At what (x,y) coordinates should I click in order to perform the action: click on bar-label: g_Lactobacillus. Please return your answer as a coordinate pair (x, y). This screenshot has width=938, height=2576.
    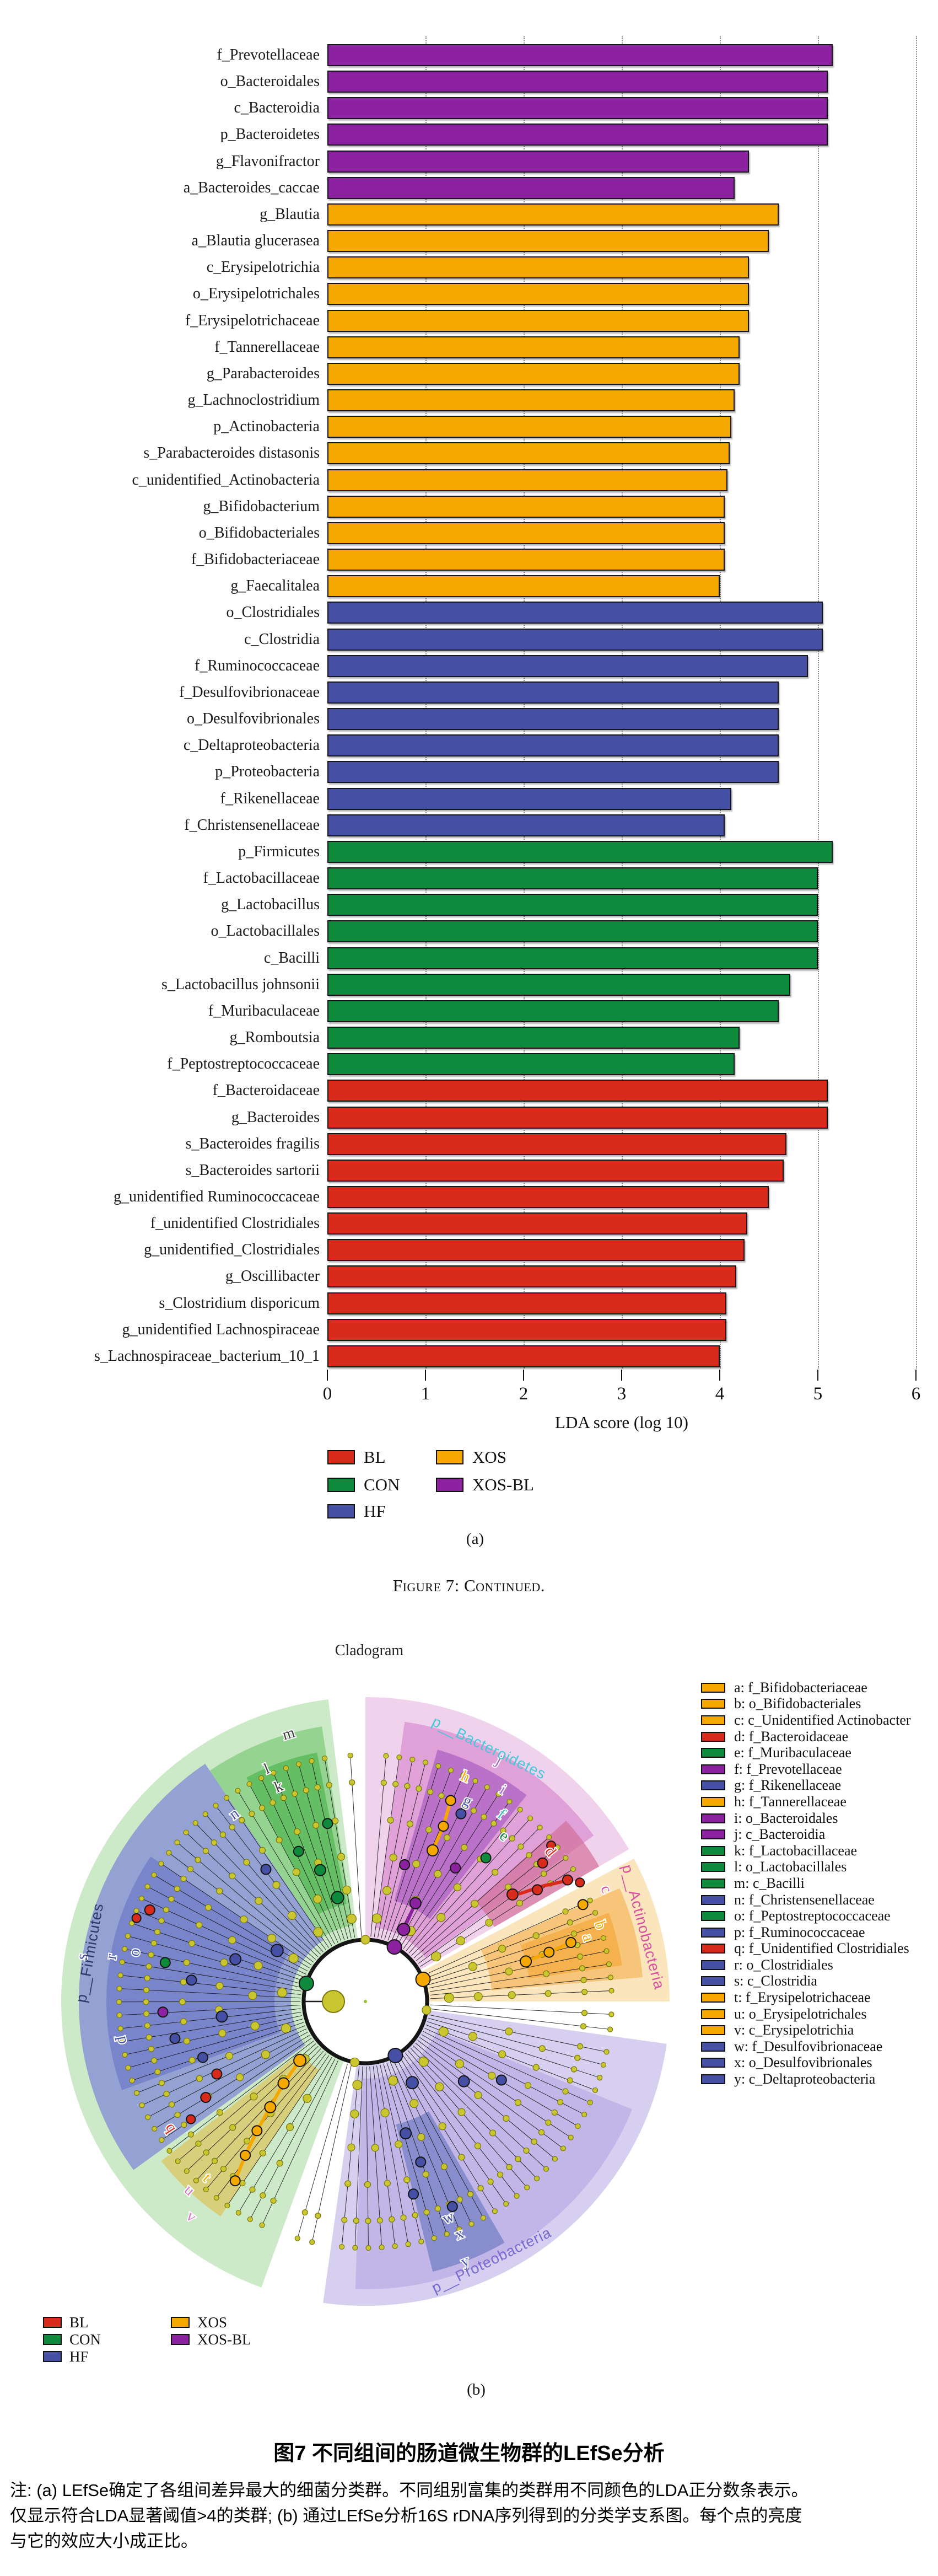
    Looking at the image, I should click on (270, 905).